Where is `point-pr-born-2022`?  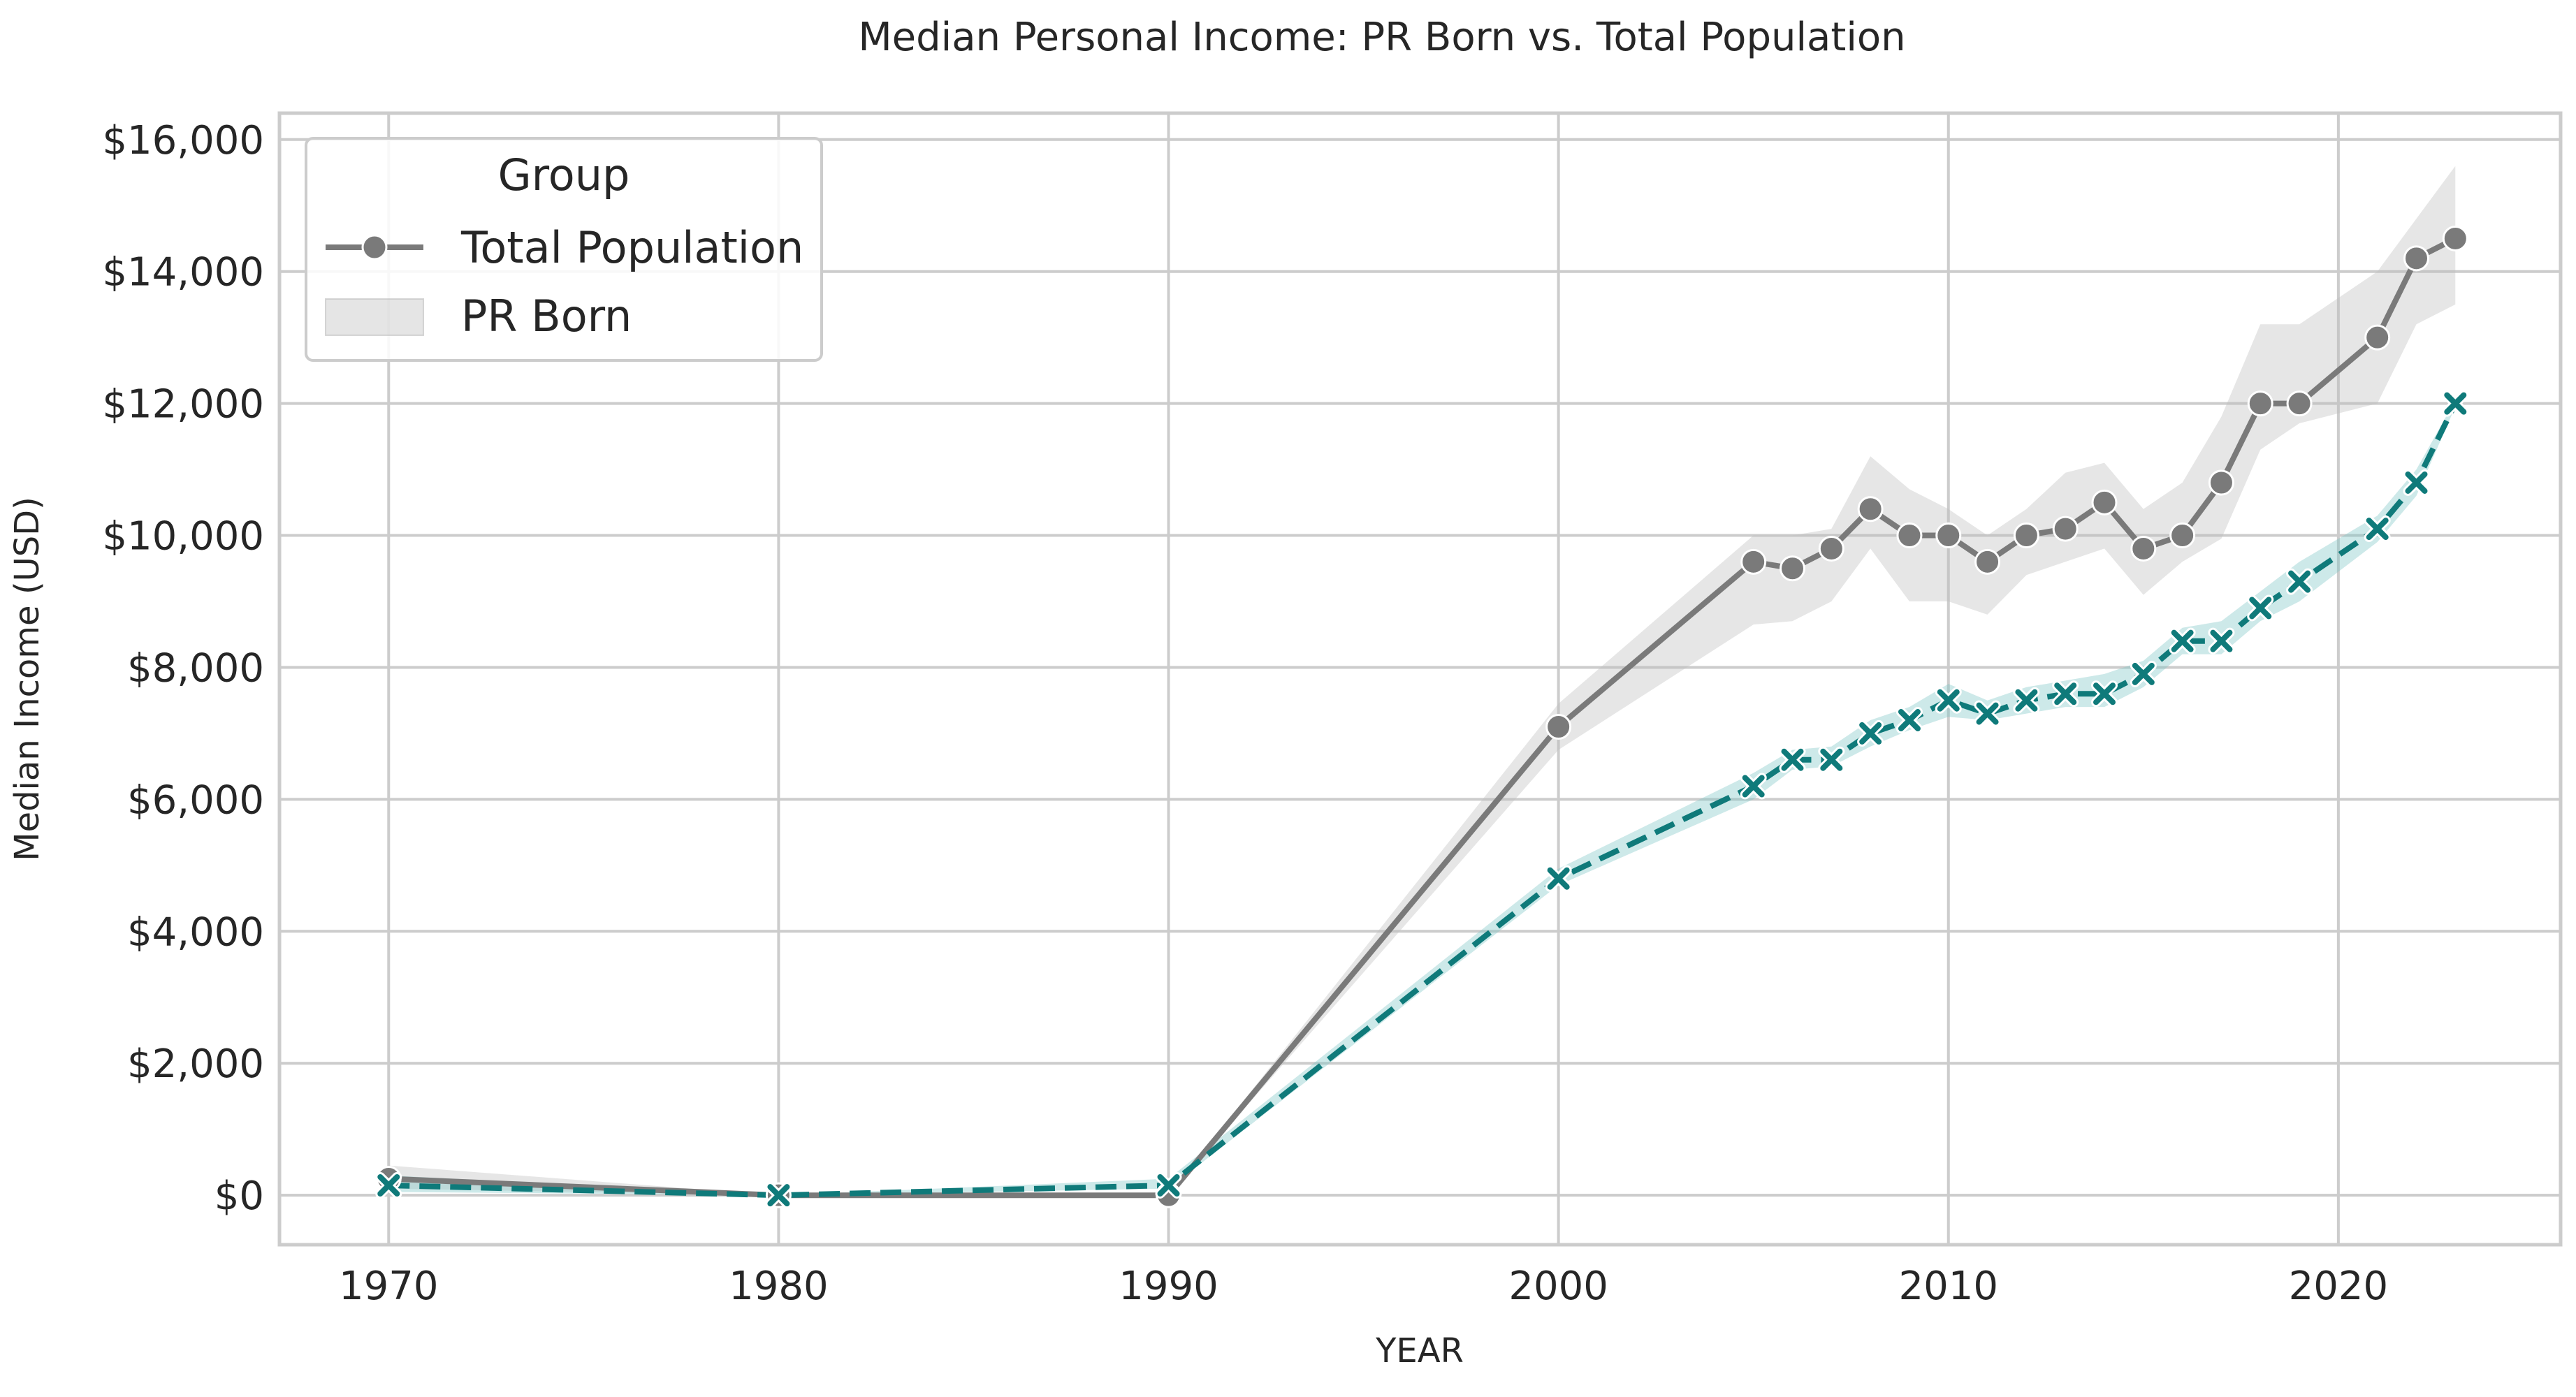
point-pr-born-2022 is located at coordinates (2416, 482).